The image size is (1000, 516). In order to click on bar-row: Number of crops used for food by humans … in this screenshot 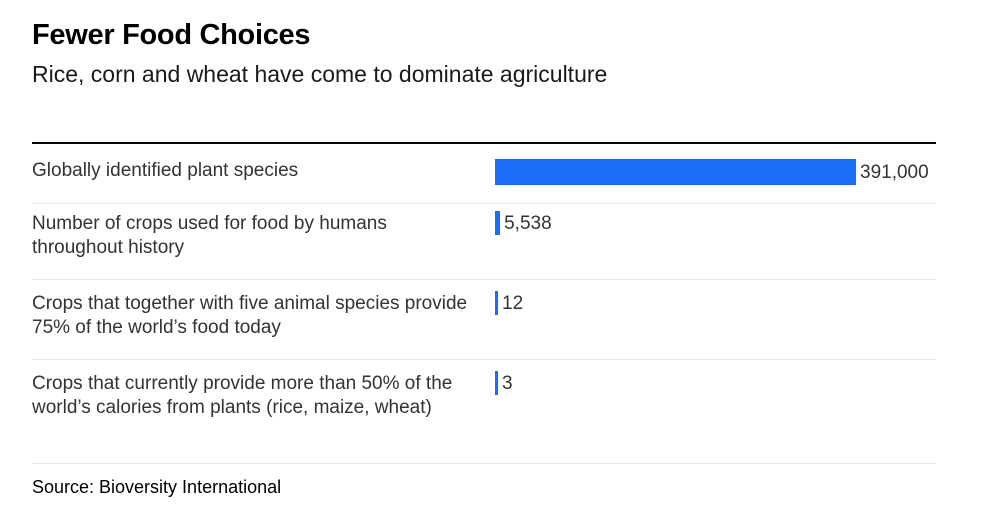, I will do `click(484, 245)`.